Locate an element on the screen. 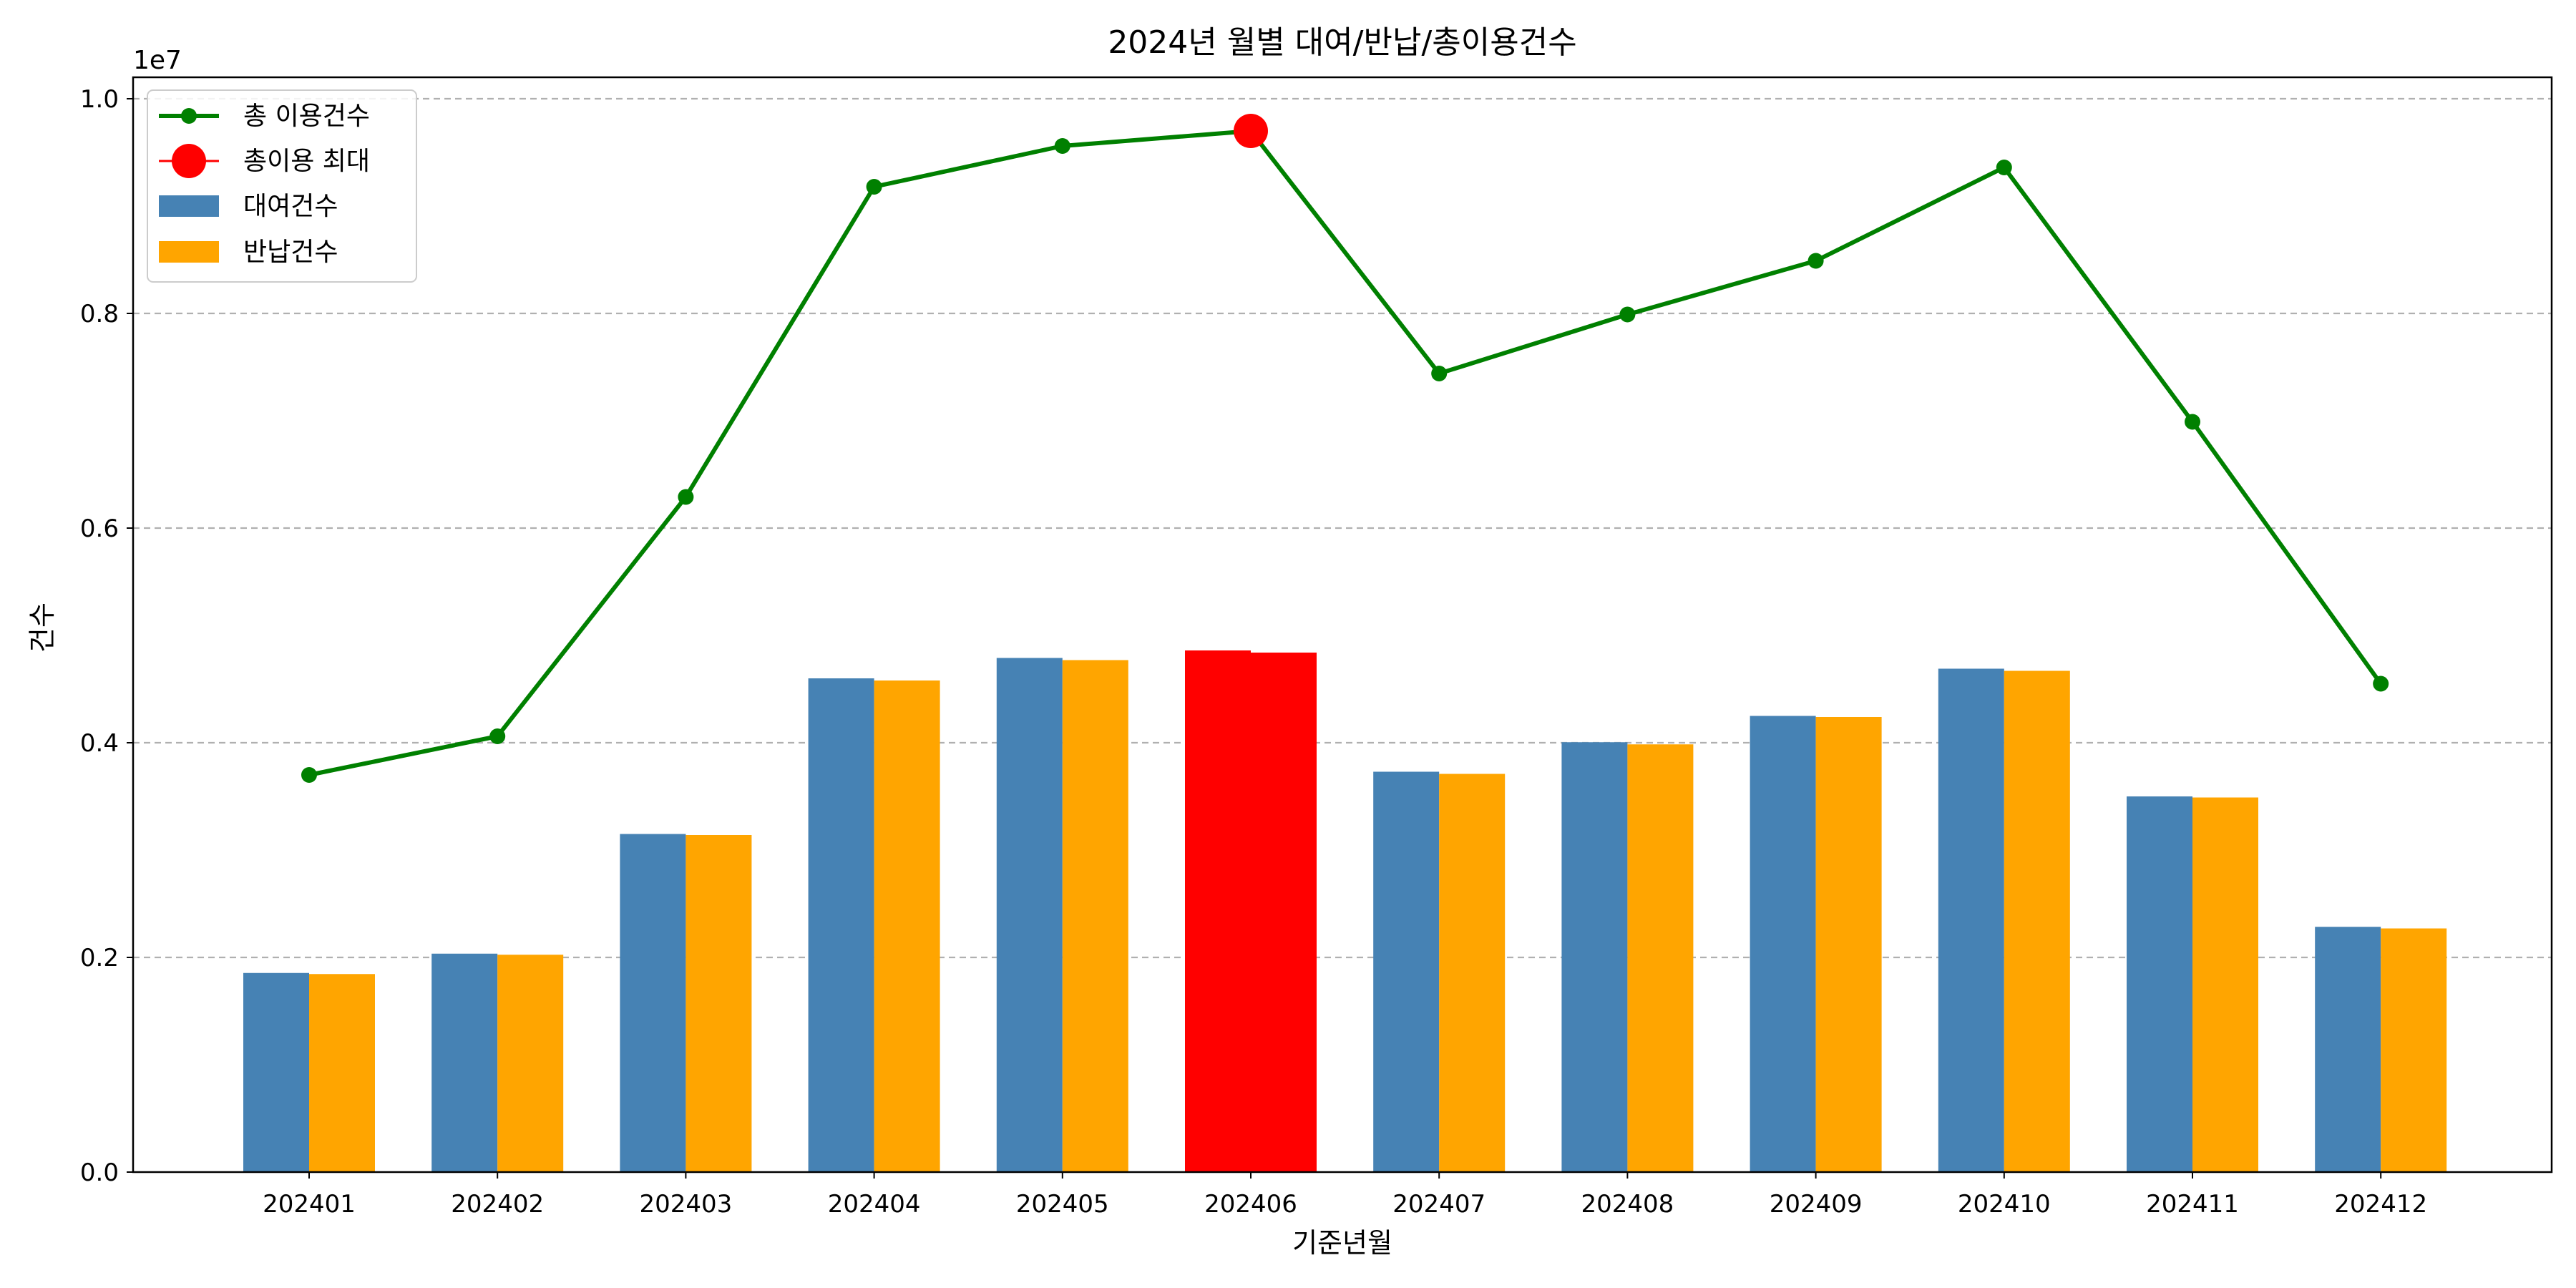 The image size is (2576, 1288). y-tick-label-0: 0.0 is located at coordinates (100, 1172).